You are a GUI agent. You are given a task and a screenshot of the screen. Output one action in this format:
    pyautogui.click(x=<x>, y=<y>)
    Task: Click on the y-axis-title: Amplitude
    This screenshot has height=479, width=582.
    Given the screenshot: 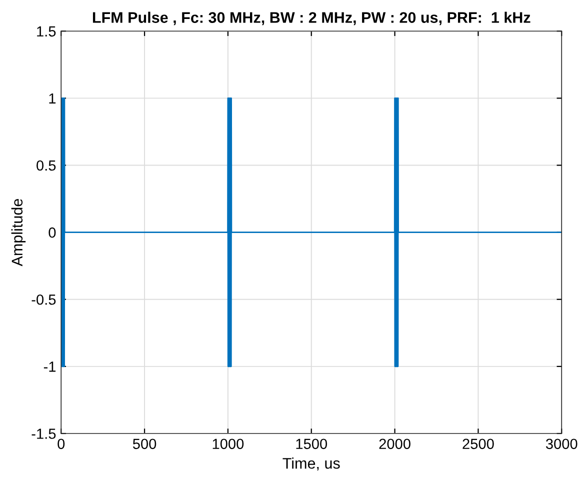 What is the action you would take?
    pyautogui.click(x=18, y=232)
    